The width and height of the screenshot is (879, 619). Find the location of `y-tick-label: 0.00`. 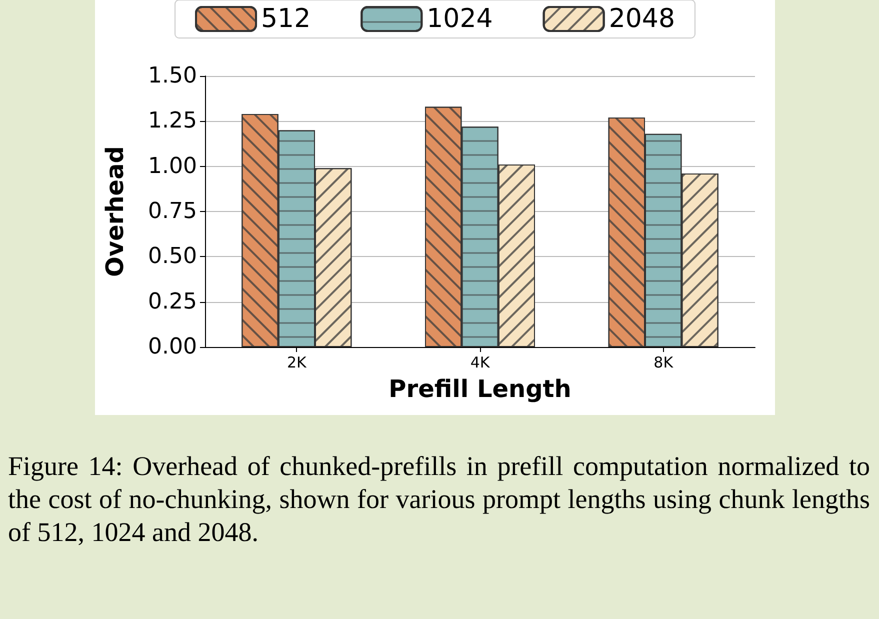

y-tick-label: 0.00 is located at coordinates (172, 347).